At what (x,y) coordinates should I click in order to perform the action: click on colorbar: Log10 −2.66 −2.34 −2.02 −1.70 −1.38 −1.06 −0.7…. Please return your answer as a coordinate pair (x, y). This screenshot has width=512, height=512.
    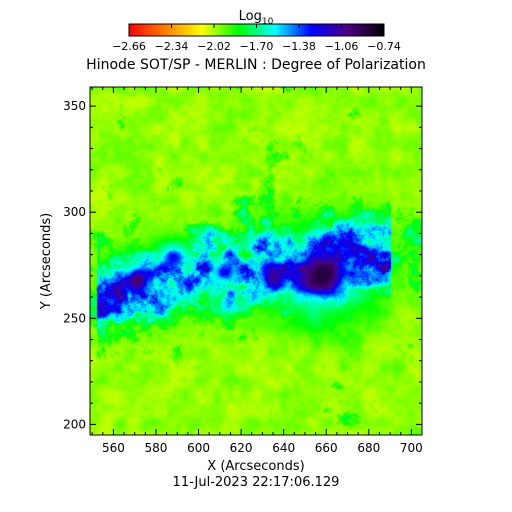
    Looking at the image, I should click on (256, 31).